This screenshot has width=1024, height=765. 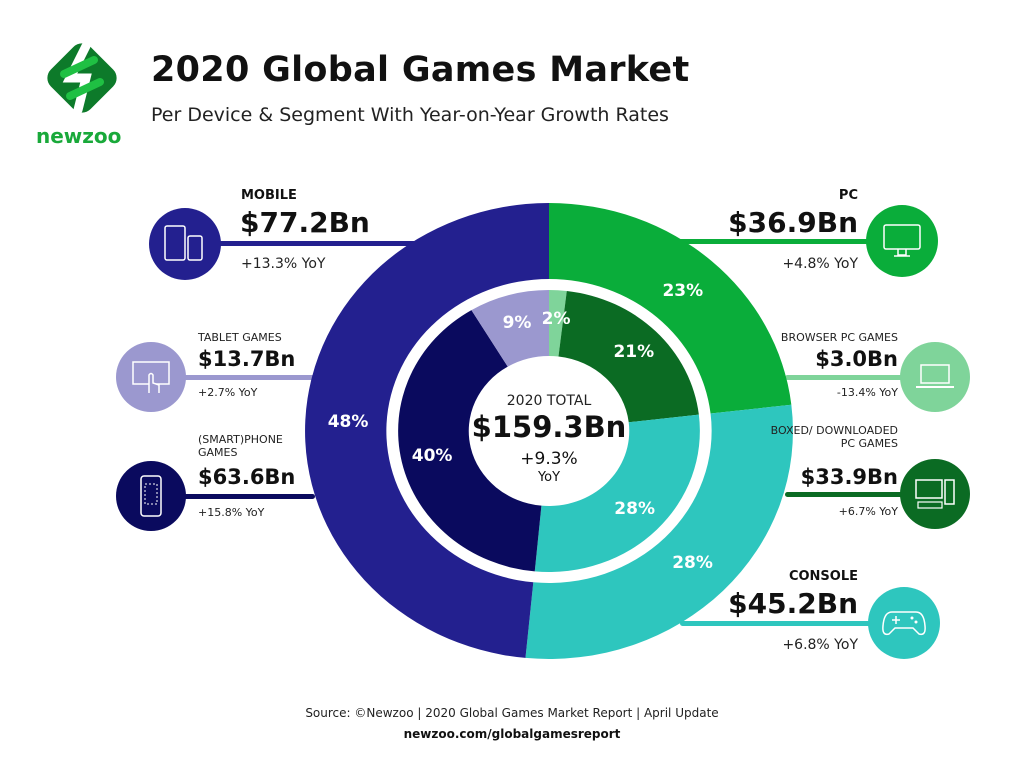 I want to click on laptop-icon, so click(x=935, y=377).